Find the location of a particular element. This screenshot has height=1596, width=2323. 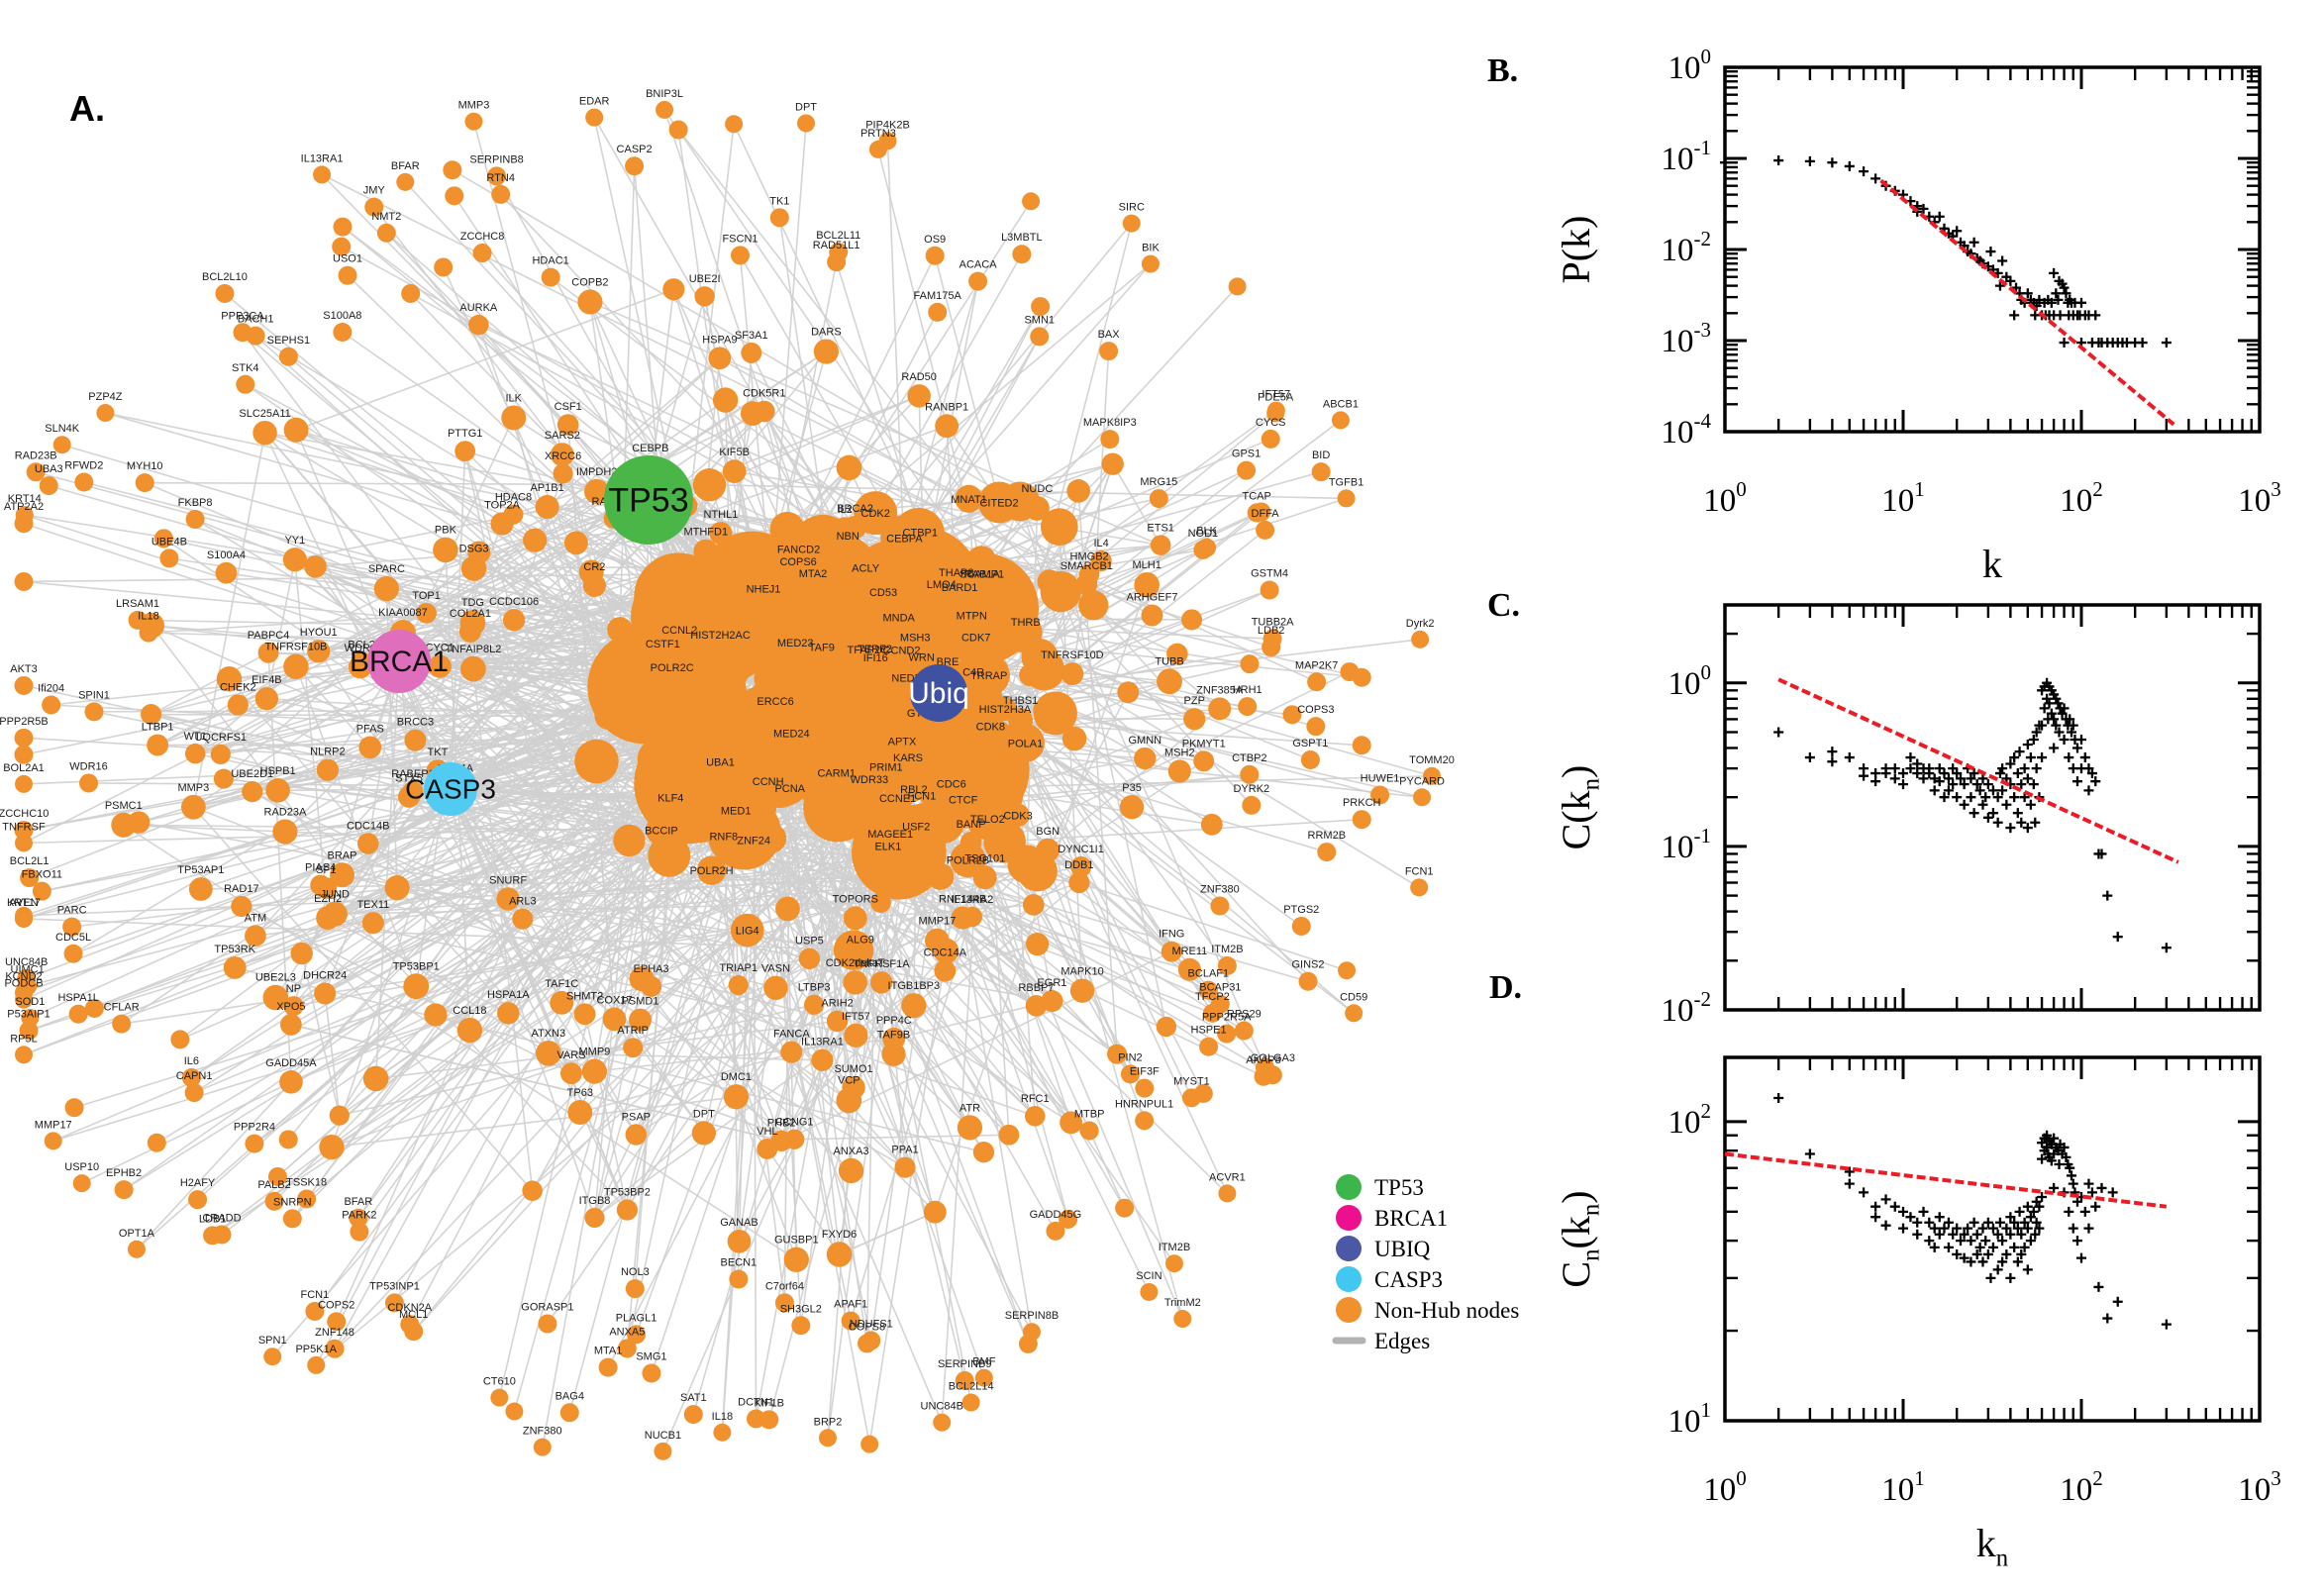

legend-label-nonhub: Non-Hub nodes is located at coordinates (1446, 1310).